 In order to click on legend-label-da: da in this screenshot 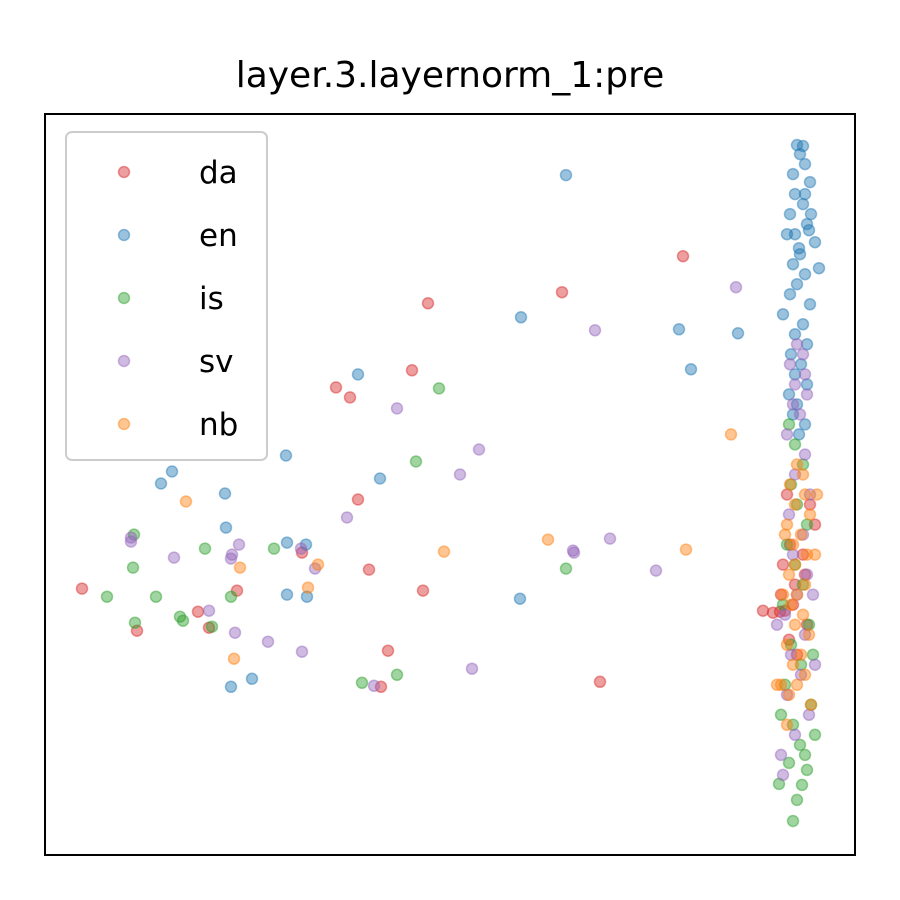, I will do `click(218, 173)`.